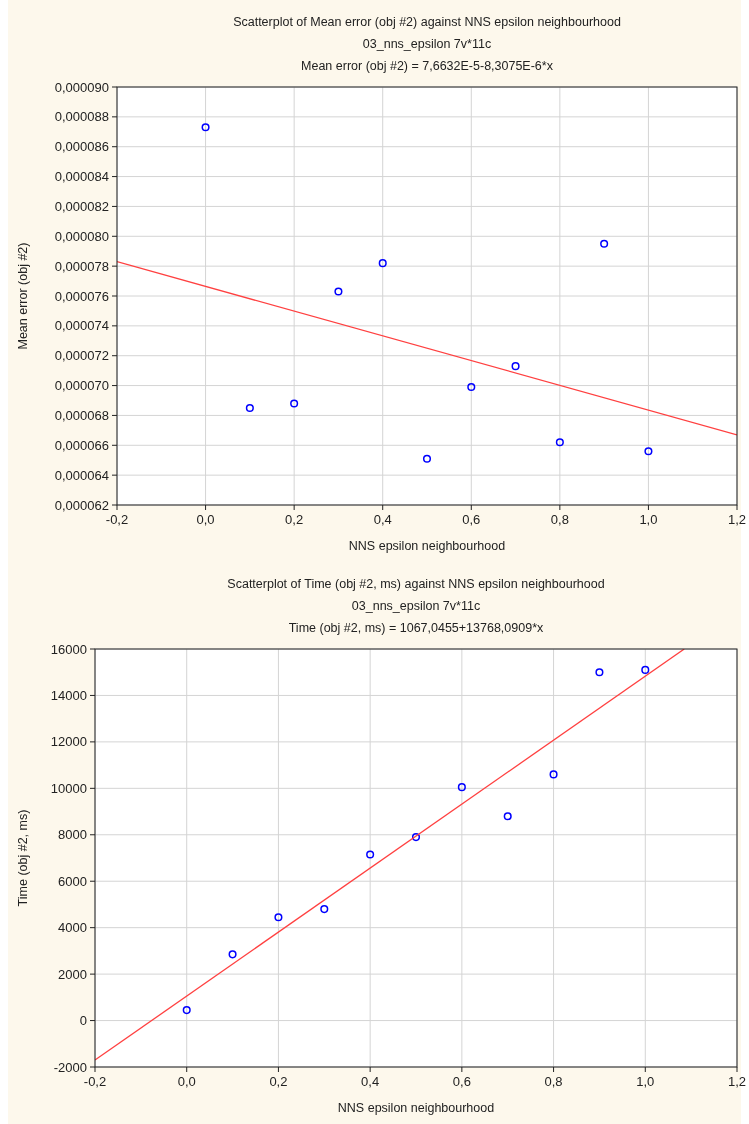 This screenshot has width=749, height=1124. I want to click on y-tick-label: 14000, so click(68, 695).